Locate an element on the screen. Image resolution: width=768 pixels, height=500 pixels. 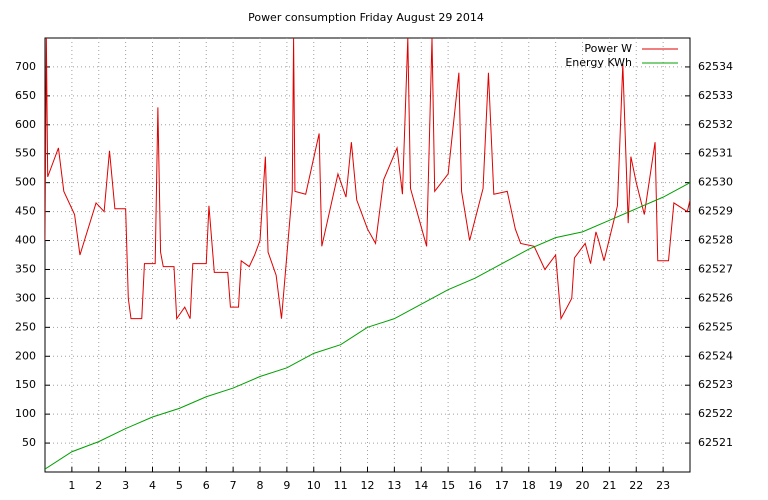
y-tick-label: 400 is located at coordinates (25, 240).